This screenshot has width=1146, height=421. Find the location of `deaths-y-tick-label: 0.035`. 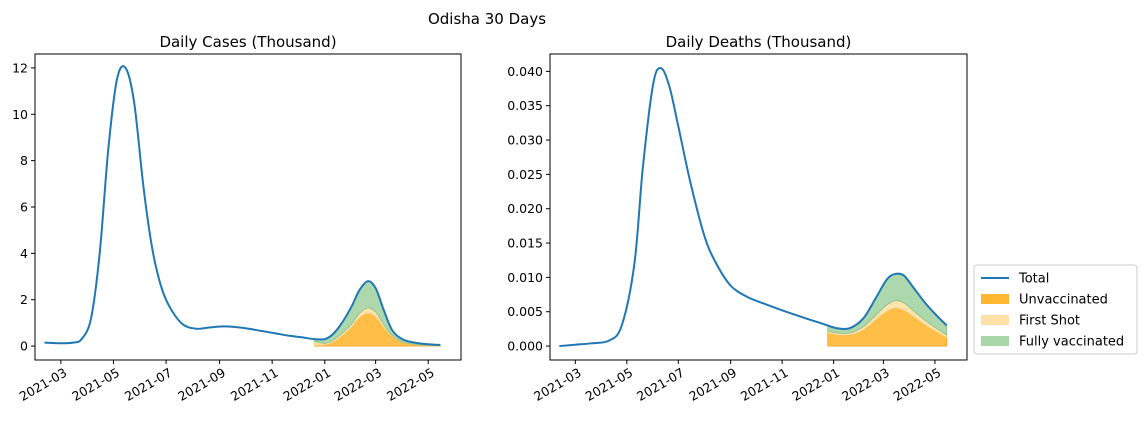

deaths-y-tick-label: 0.035 is located at coordinates (525, 105).